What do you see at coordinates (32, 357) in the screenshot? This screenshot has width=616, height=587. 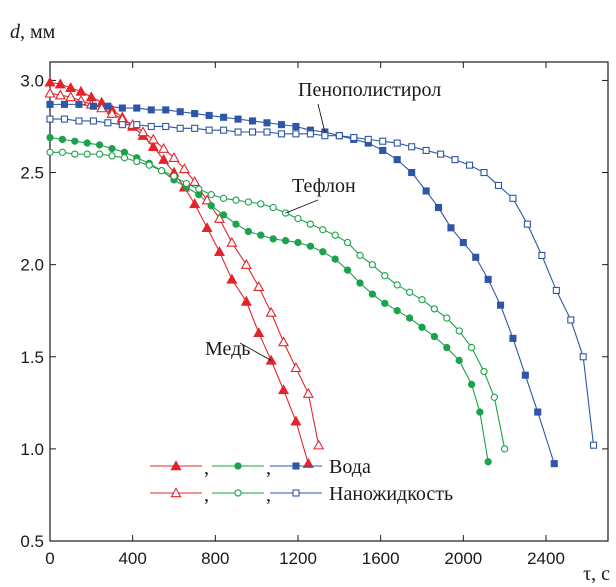 I see `y-tick-label: 1.5` at bounding box center [32, 357].